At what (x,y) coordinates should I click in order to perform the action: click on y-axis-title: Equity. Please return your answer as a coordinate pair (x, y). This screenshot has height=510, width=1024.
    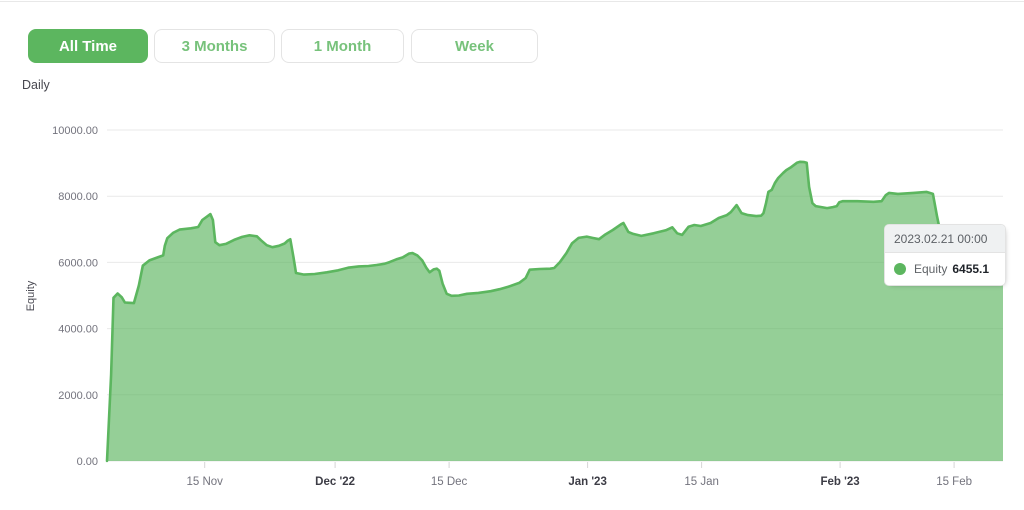
    Looking at the image, I should click on (31, 295).